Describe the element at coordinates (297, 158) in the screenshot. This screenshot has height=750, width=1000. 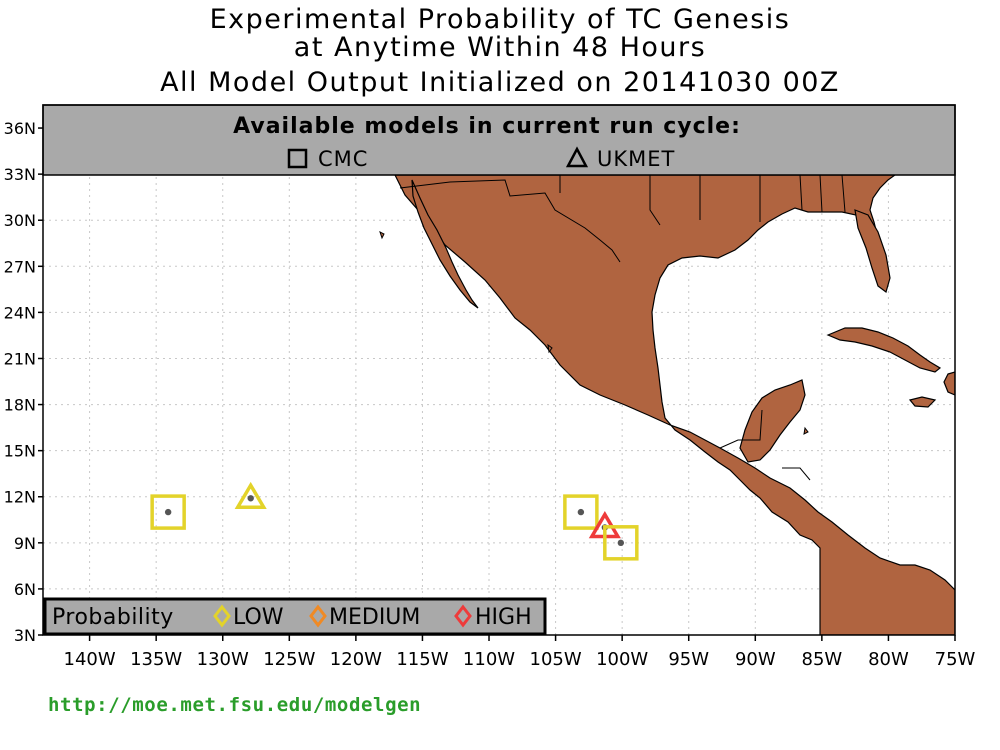
I see `cmc-square-icon` at that location.